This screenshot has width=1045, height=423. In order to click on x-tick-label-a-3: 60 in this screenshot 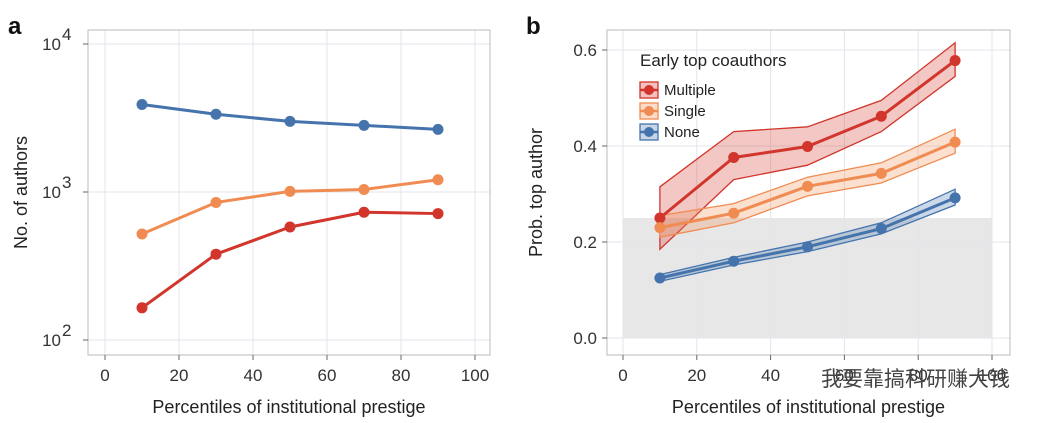, I will do `click(327, 375)`.